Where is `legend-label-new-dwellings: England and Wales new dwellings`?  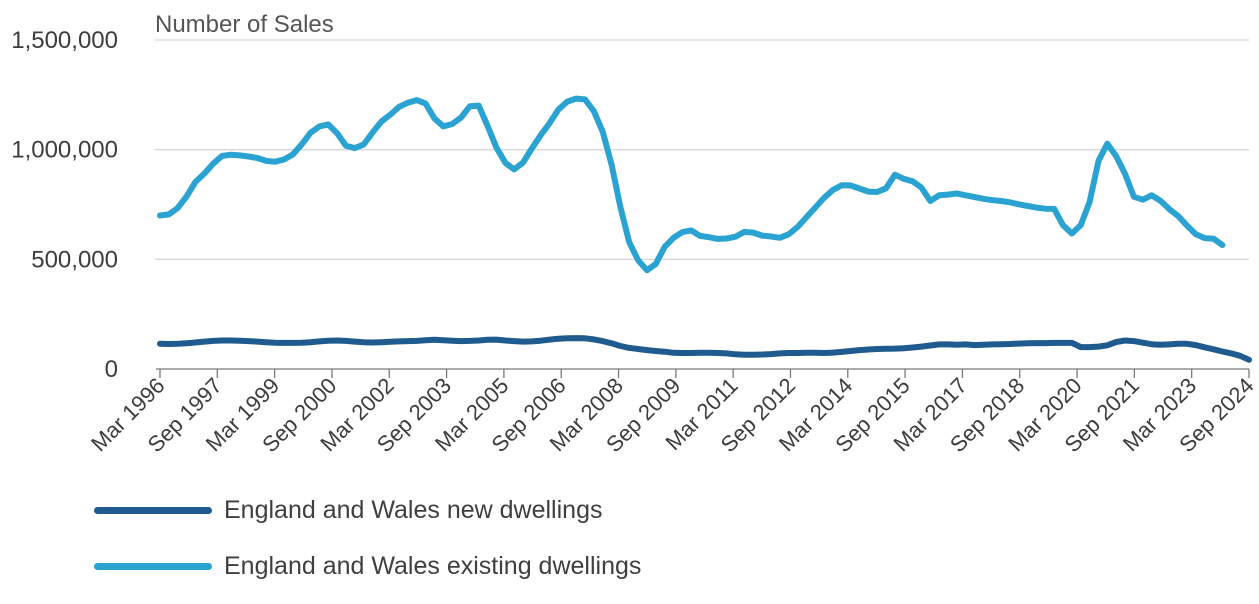
legend-label-new-dwellings: England and Wales new dwellings is located at coordinates (413, 509).